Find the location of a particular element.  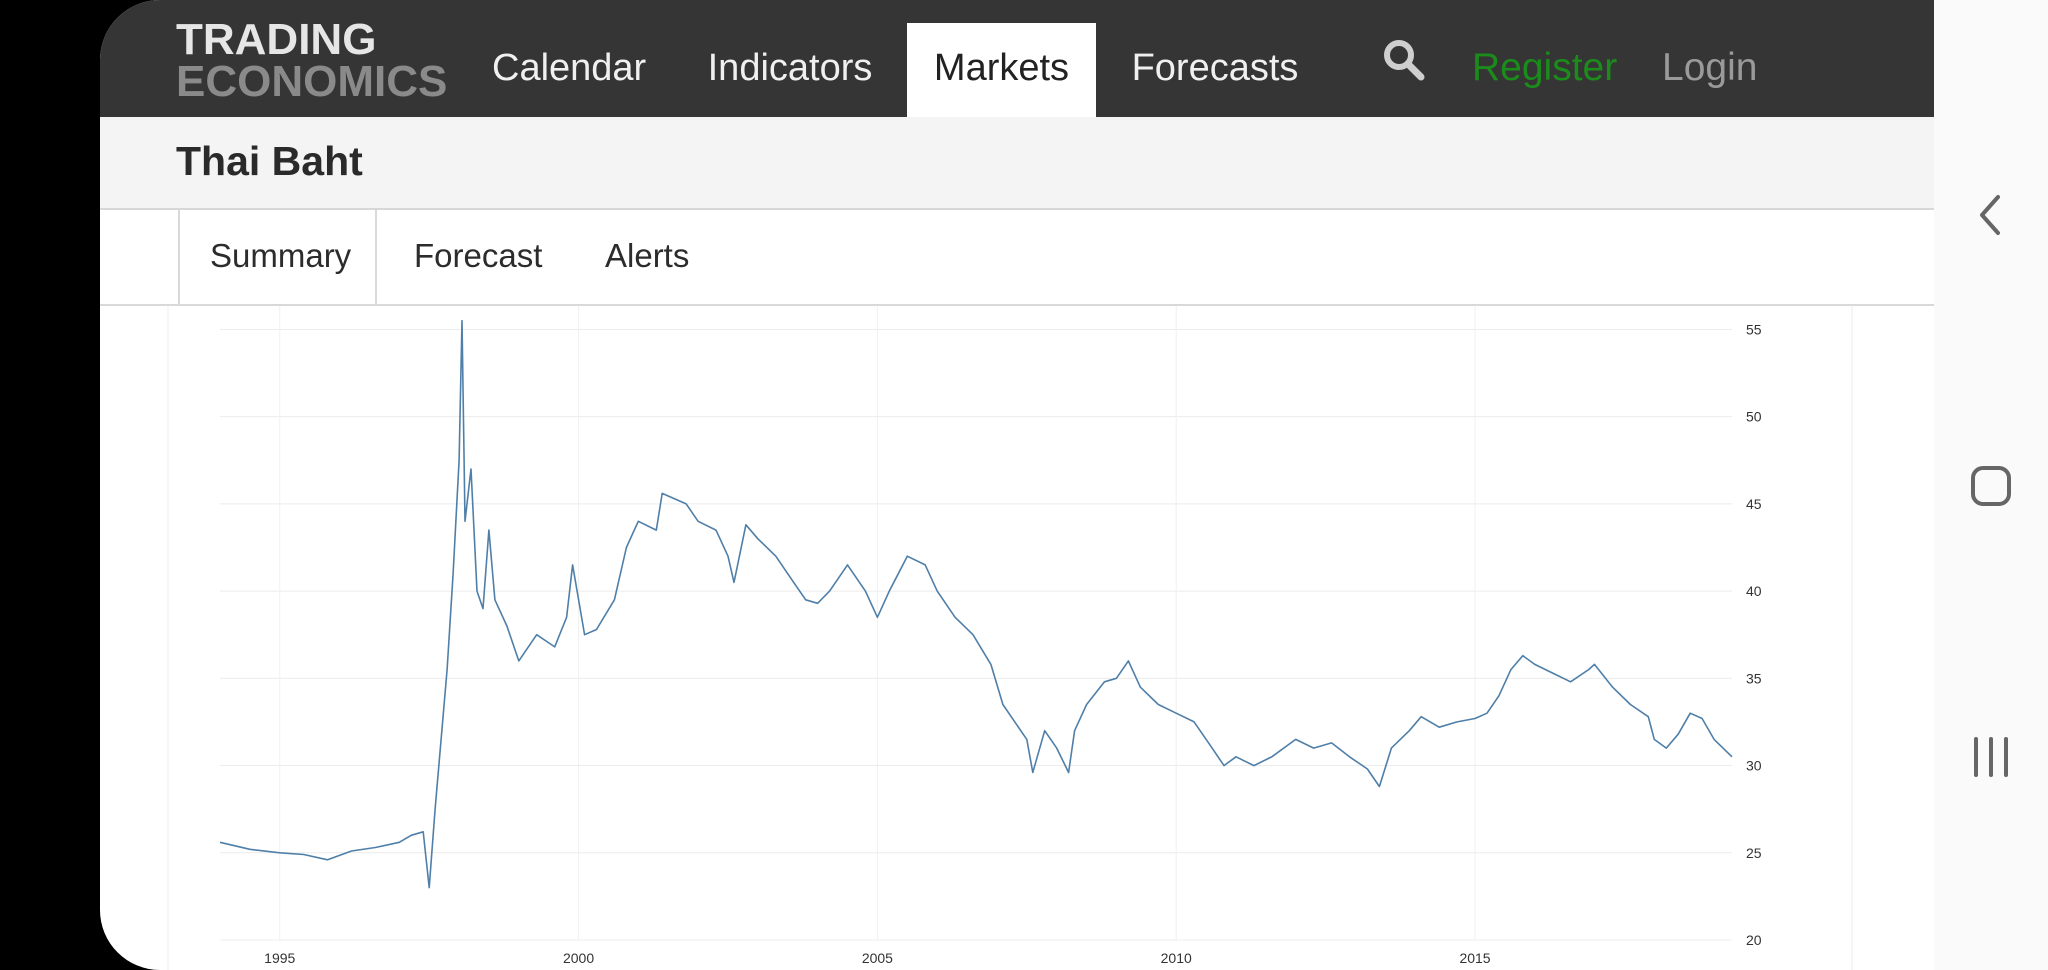

page-tabs: Summary Forecast Alerts is located at coordinates (1017, 258).